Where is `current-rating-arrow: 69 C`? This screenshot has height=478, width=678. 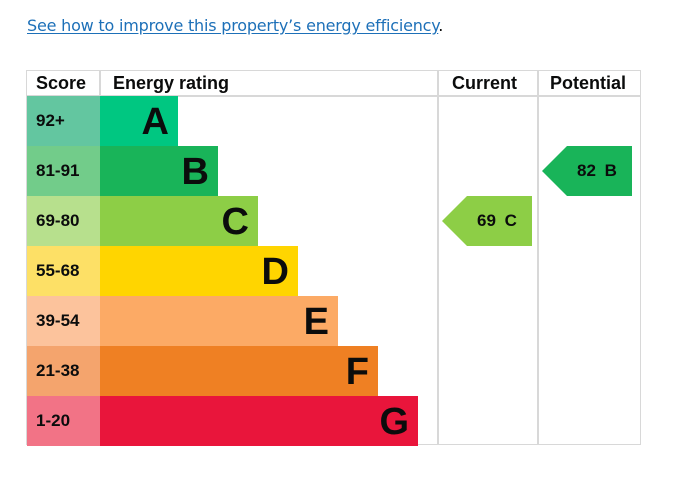
current-rating-arrow: 69 C is located at coordinates (487, 221).